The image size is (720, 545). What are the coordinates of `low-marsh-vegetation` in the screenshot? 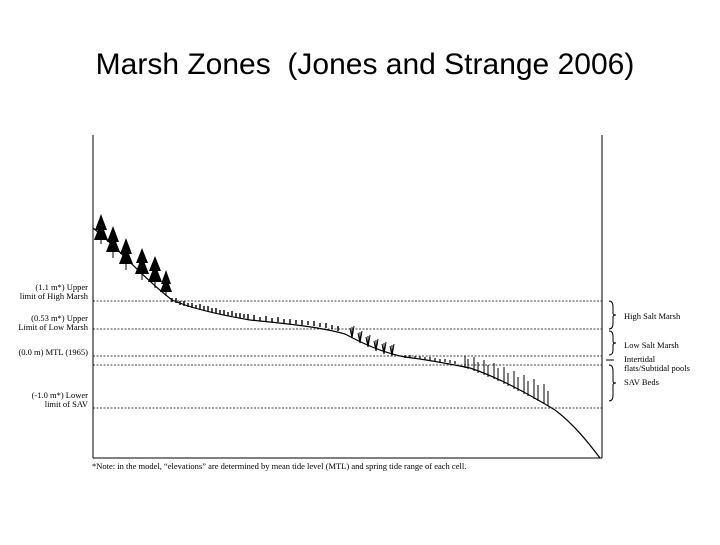 It's located at (372, 341).